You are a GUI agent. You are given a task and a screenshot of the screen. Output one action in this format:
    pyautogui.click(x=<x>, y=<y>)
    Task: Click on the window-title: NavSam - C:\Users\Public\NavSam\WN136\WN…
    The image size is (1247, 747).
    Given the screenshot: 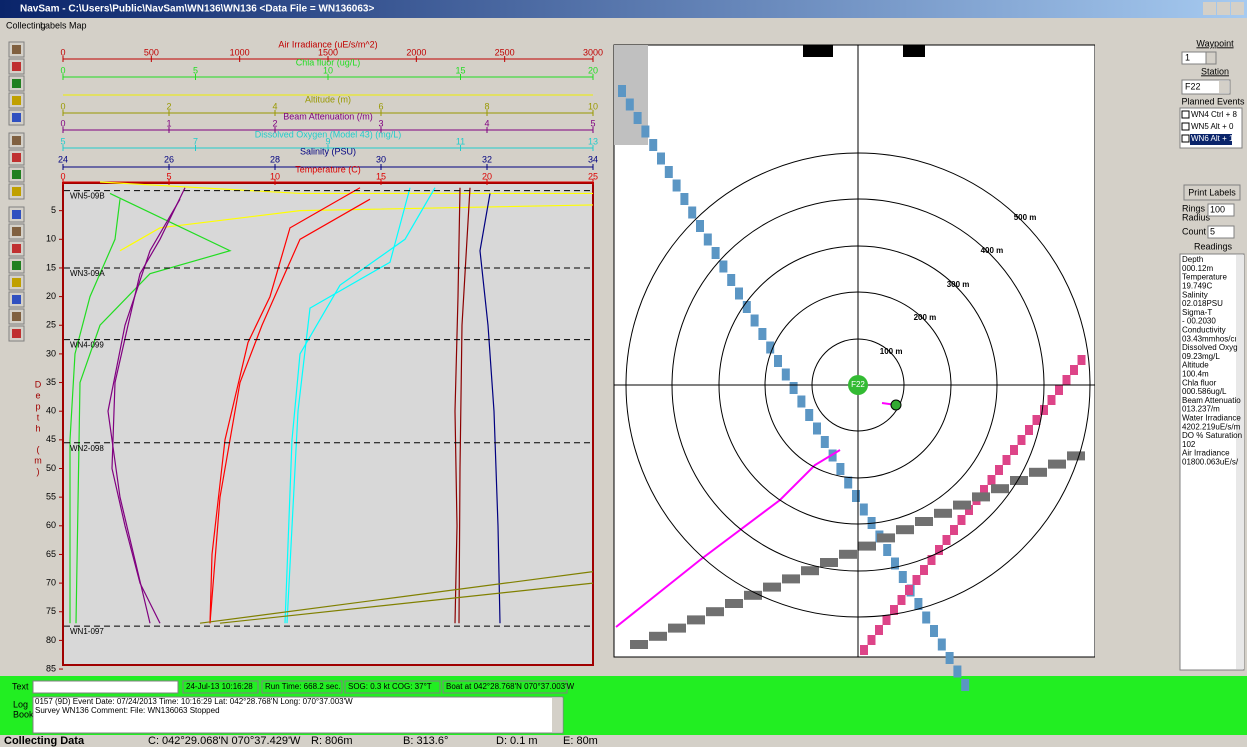 What is the action you would take?
    pyautogui.click(x=197, y=9)
    